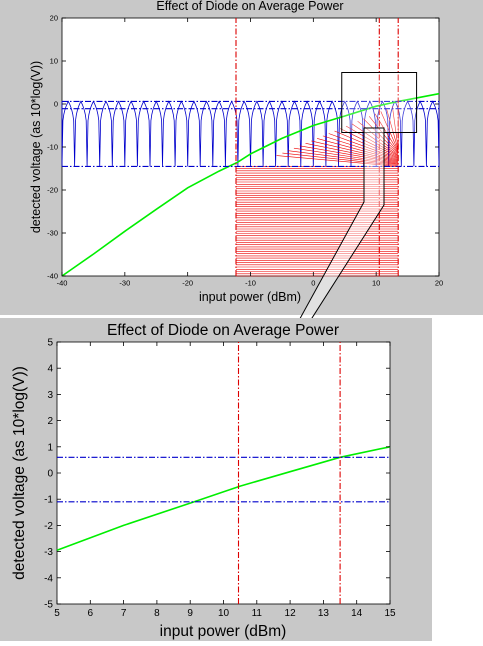  Describe the element at coordinates (250, 297) in the screenshot. I see `top-x-axis-title: input power (dBm)` at that location.